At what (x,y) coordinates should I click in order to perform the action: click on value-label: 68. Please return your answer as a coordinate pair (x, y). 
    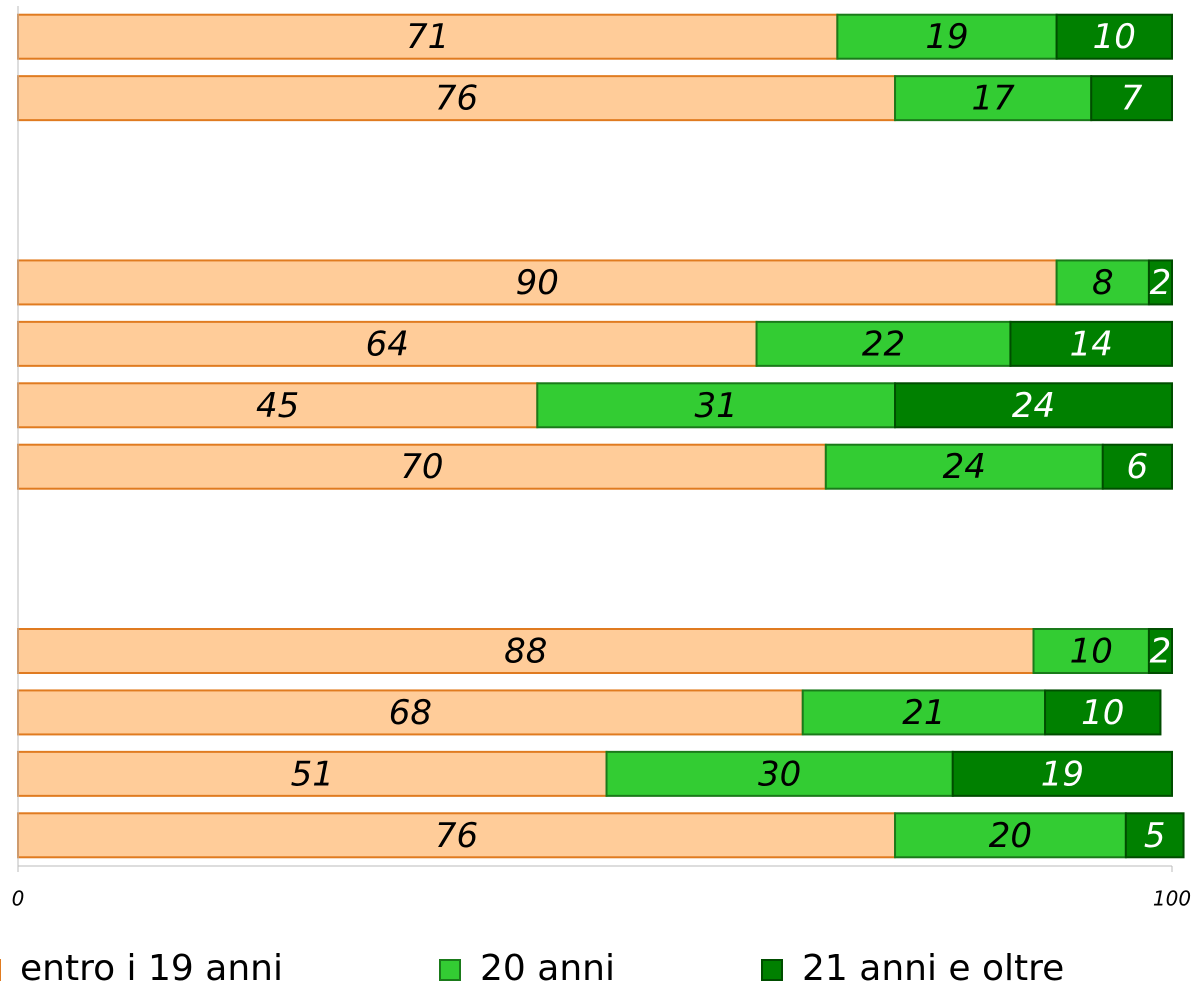
    Looking at the image, I should click on (410, 713).